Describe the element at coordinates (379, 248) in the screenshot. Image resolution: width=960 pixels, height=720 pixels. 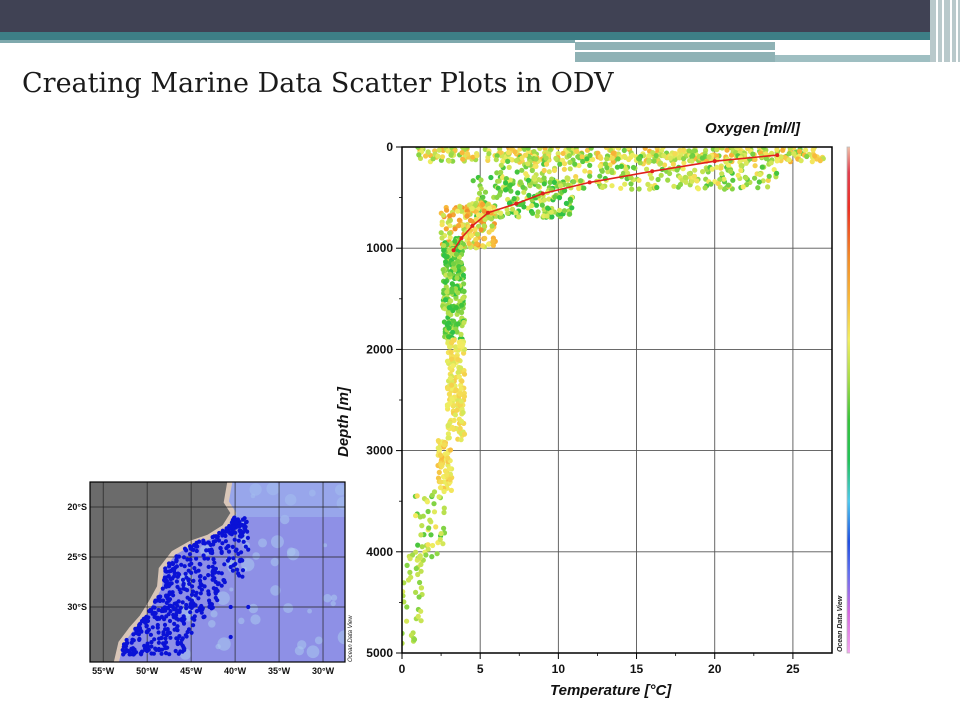
I see `y-tick-label: 1000` at that location.